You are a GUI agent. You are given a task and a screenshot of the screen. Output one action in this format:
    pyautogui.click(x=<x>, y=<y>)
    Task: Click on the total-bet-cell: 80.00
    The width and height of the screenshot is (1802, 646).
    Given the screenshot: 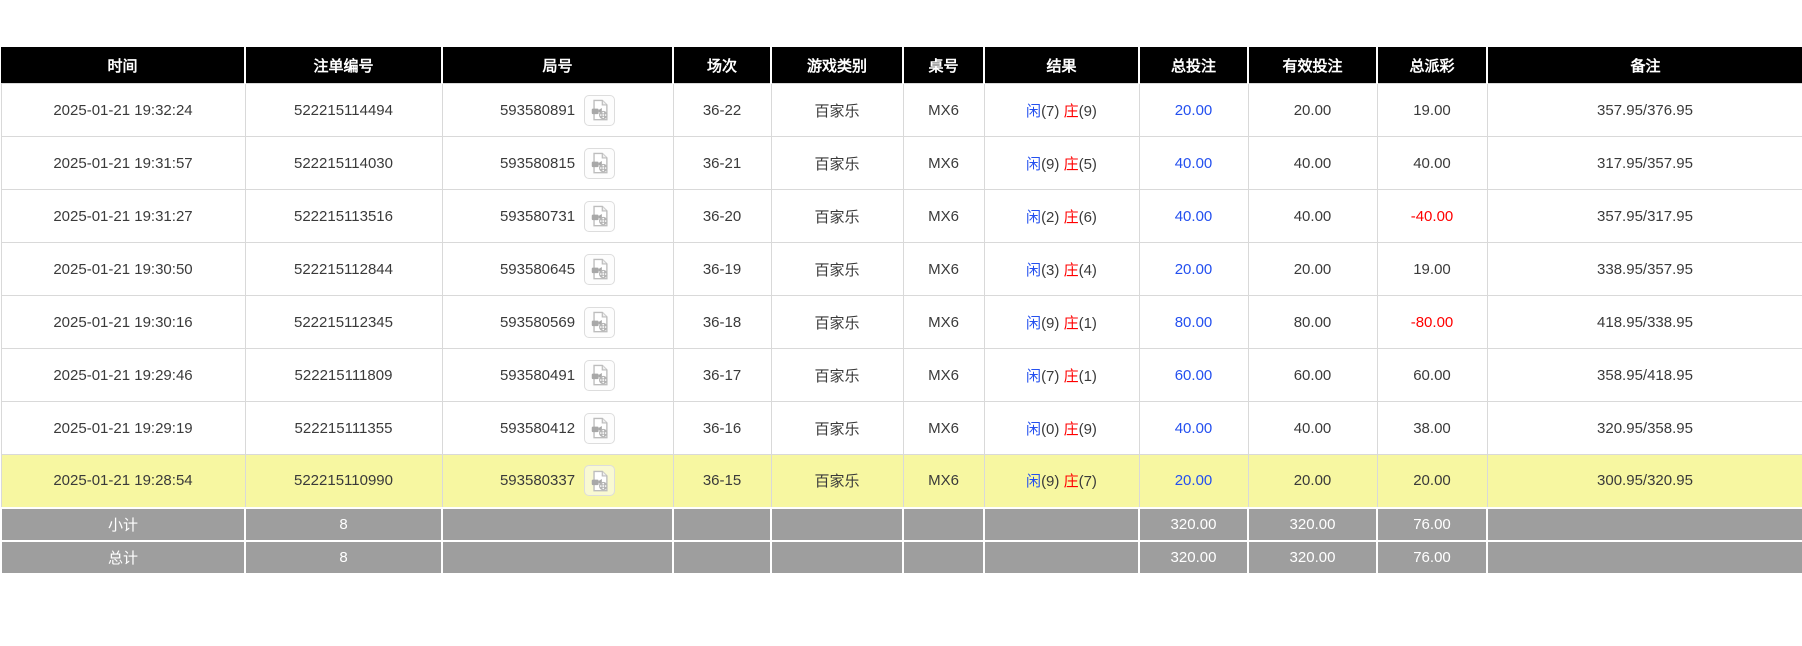 What is the action you would take?
    pyautogui.click(x=1193, y=322)
    